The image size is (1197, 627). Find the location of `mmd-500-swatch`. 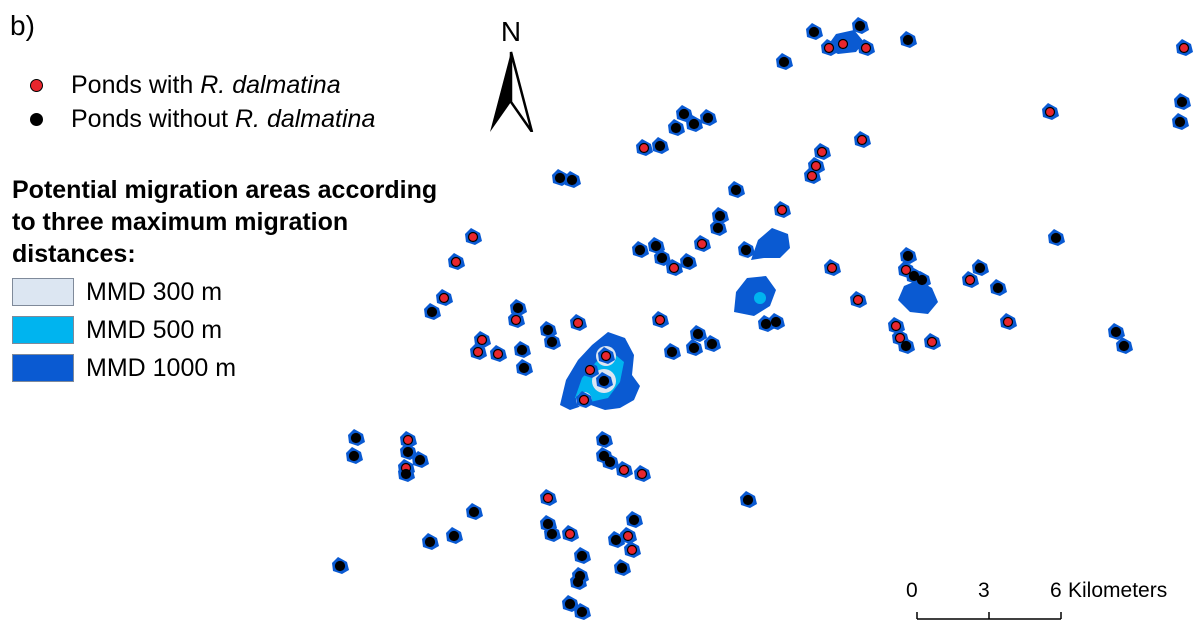

mmd-500-swatch is located at coordinates (43, 330).